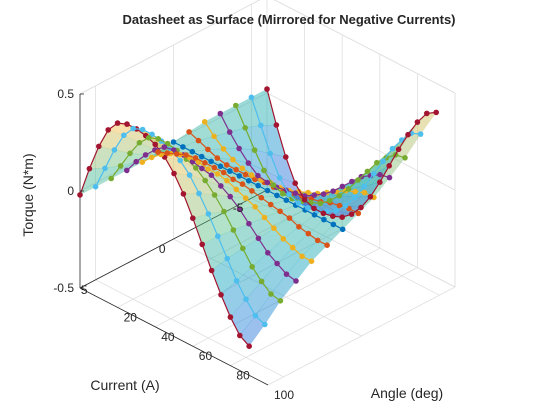 This screenshot has height=420, width=560. Describe the element at coordinates (206, 356) in the screenshot. I see `x-tick-label: 60` at that location.